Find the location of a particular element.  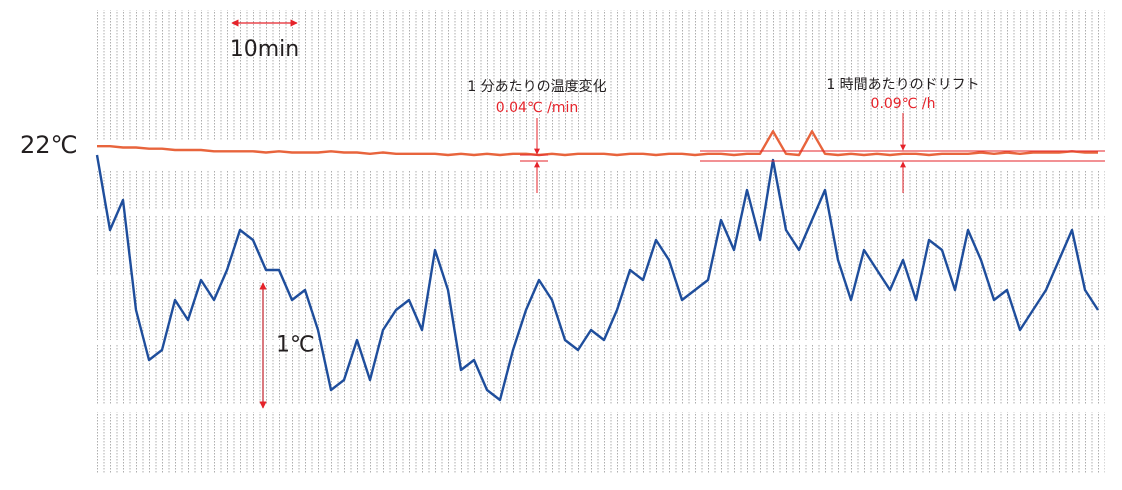

annotation-title: 1 時間あたりのドリフト is located at coordinates (902, 85).